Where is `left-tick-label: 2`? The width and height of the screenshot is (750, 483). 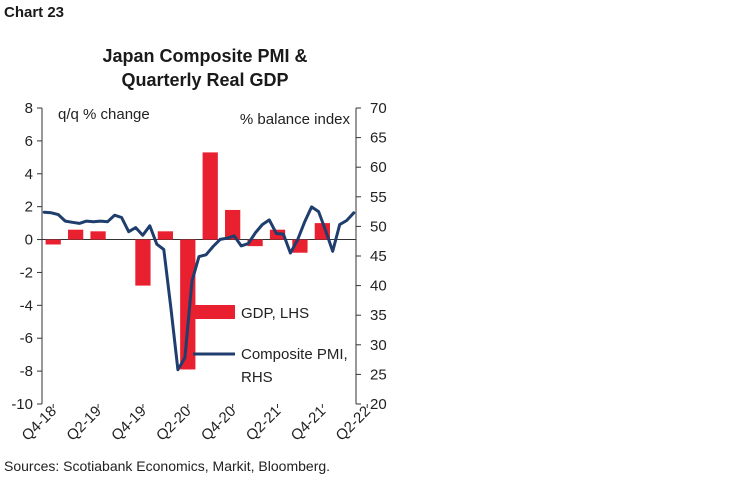 left-tick-label: 2 is located at coordinates (29, 207).